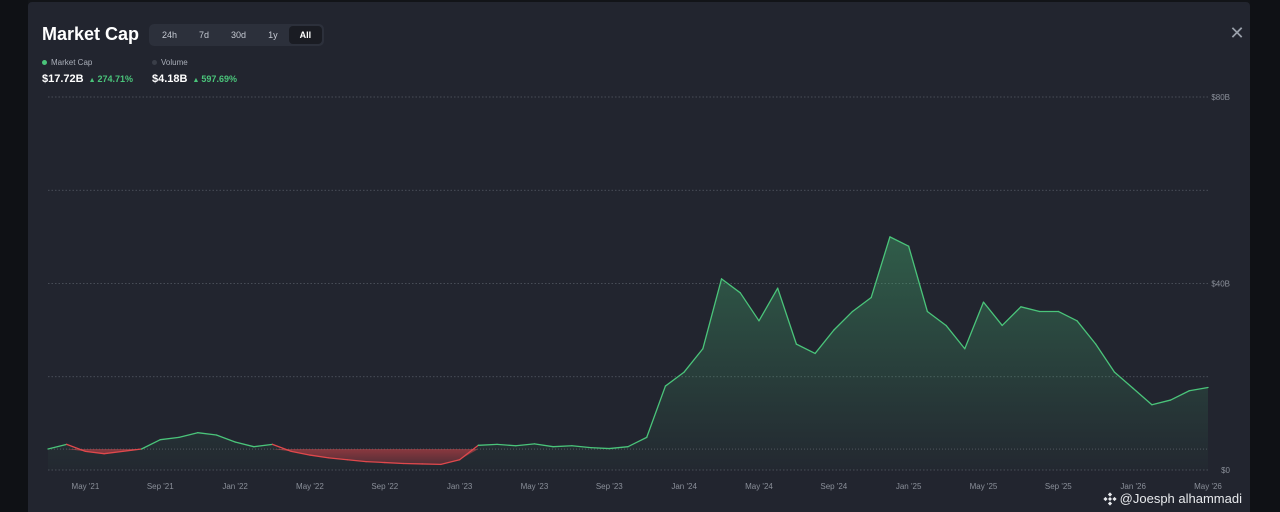 Image resolution: width=1280 pixels, height=512 pixels. I want to click on watermark: @Joesph alhammadi, so click(1172, 498).